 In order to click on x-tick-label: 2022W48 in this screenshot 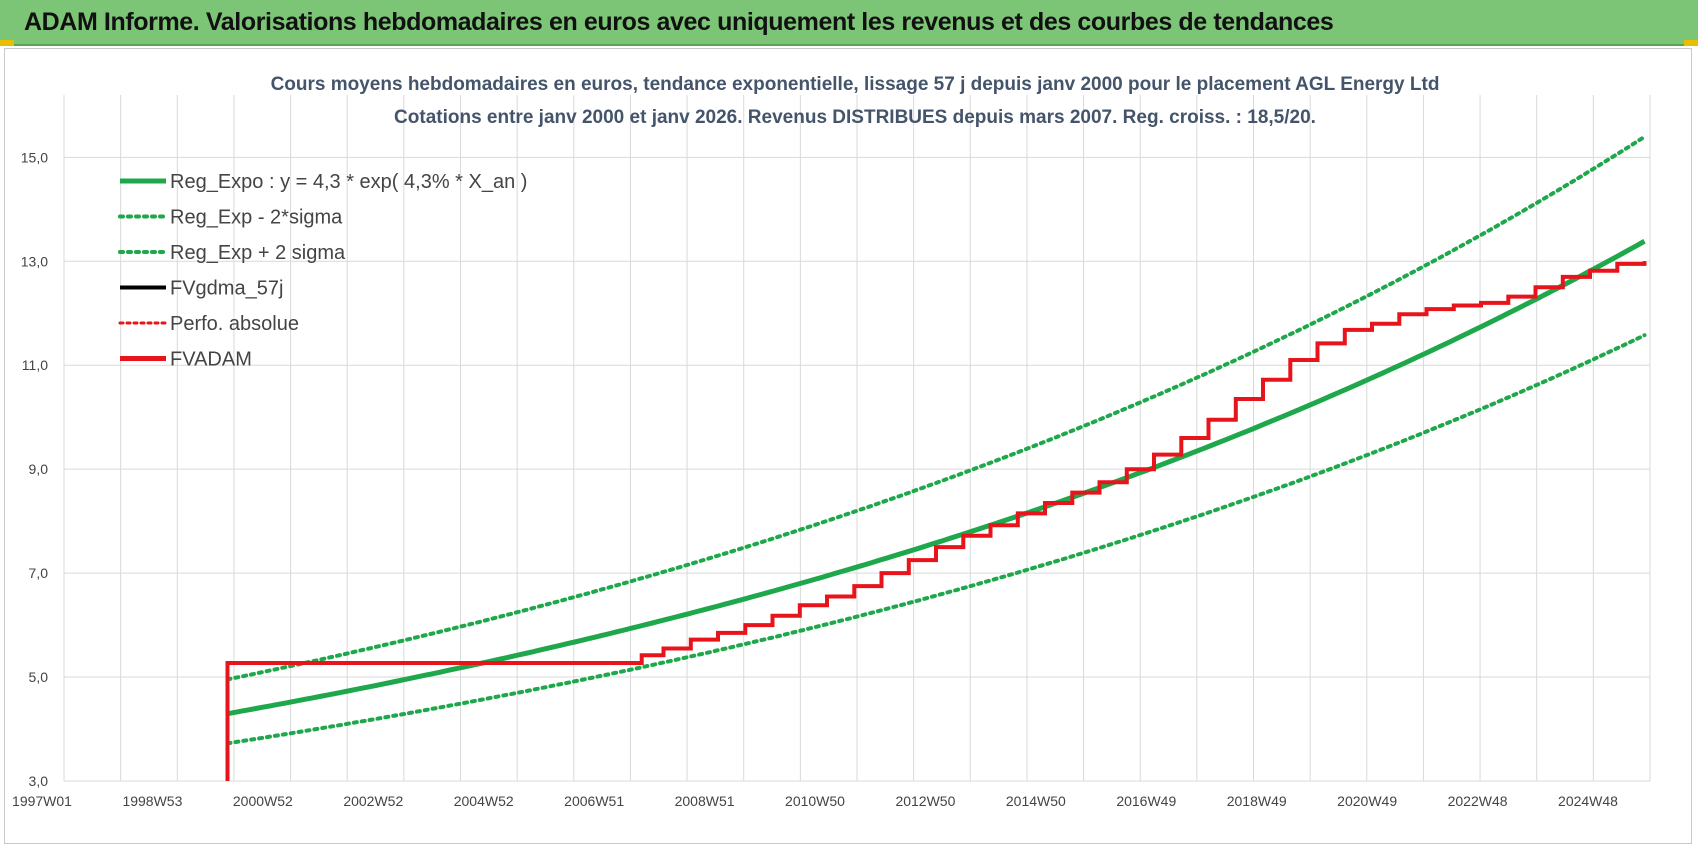, I will do `click(1478, 801)`.